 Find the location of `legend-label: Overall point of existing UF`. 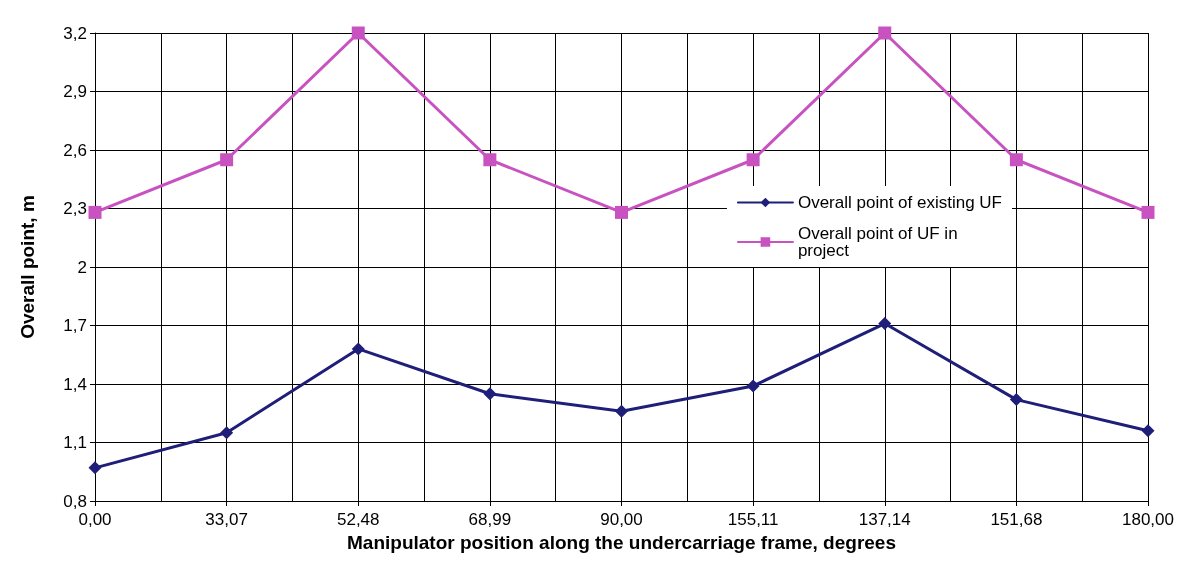

legend-label: Overall point of existing UF is located at coordinates (900, 202).